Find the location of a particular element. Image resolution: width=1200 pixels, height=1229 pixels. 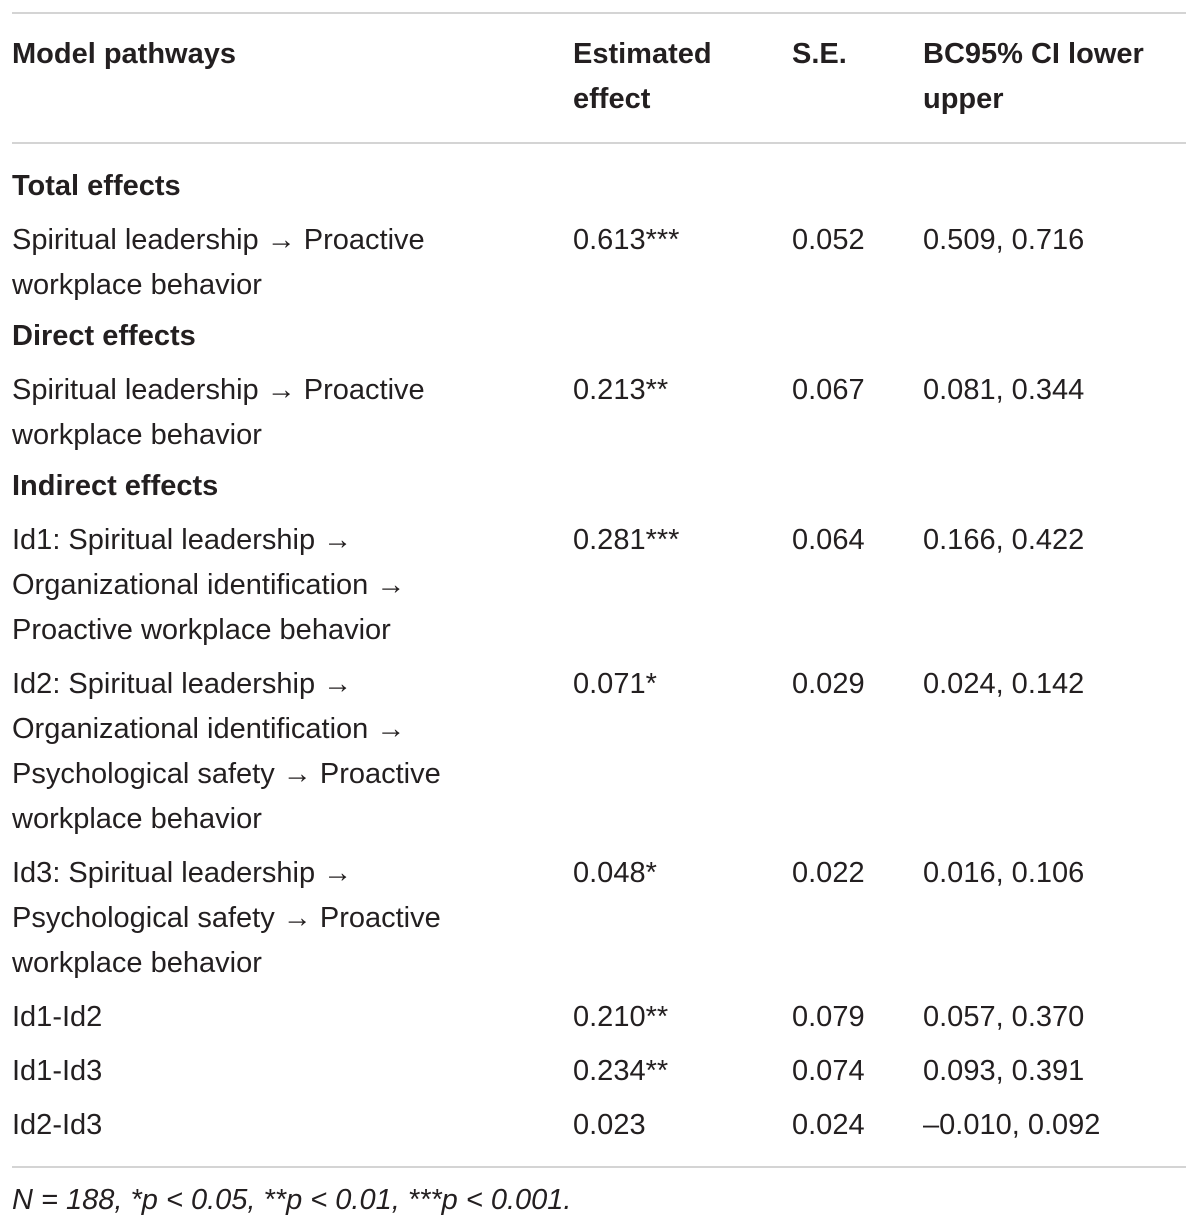

header-ci: BC95% CI lower upper is located at coordinates (1033, 76).